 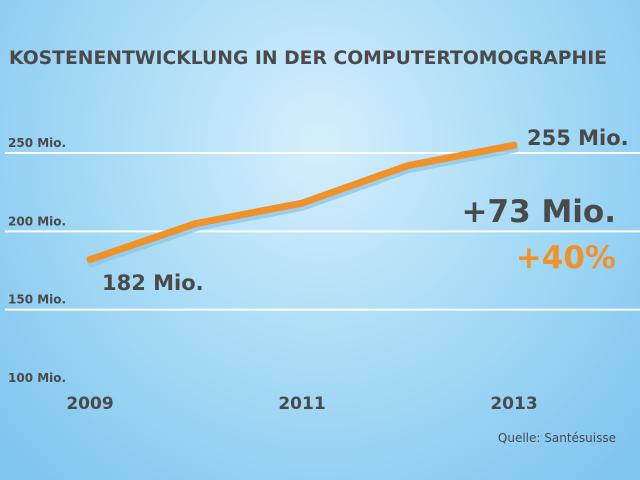 I want to click on x-tick-label: 2009, so click(x=89, y=404).